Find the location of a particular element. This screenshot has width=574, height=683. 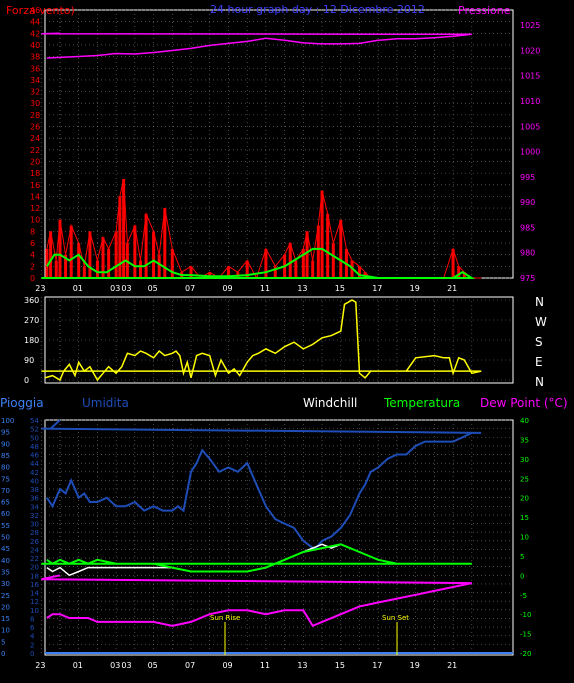

pressure-line is located at coordinates (256, 45).